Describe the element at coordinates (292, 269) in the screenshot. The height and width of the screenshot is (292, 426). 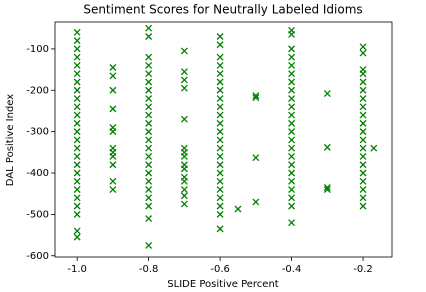
I see `x-tick-label: -0.4` at that location.